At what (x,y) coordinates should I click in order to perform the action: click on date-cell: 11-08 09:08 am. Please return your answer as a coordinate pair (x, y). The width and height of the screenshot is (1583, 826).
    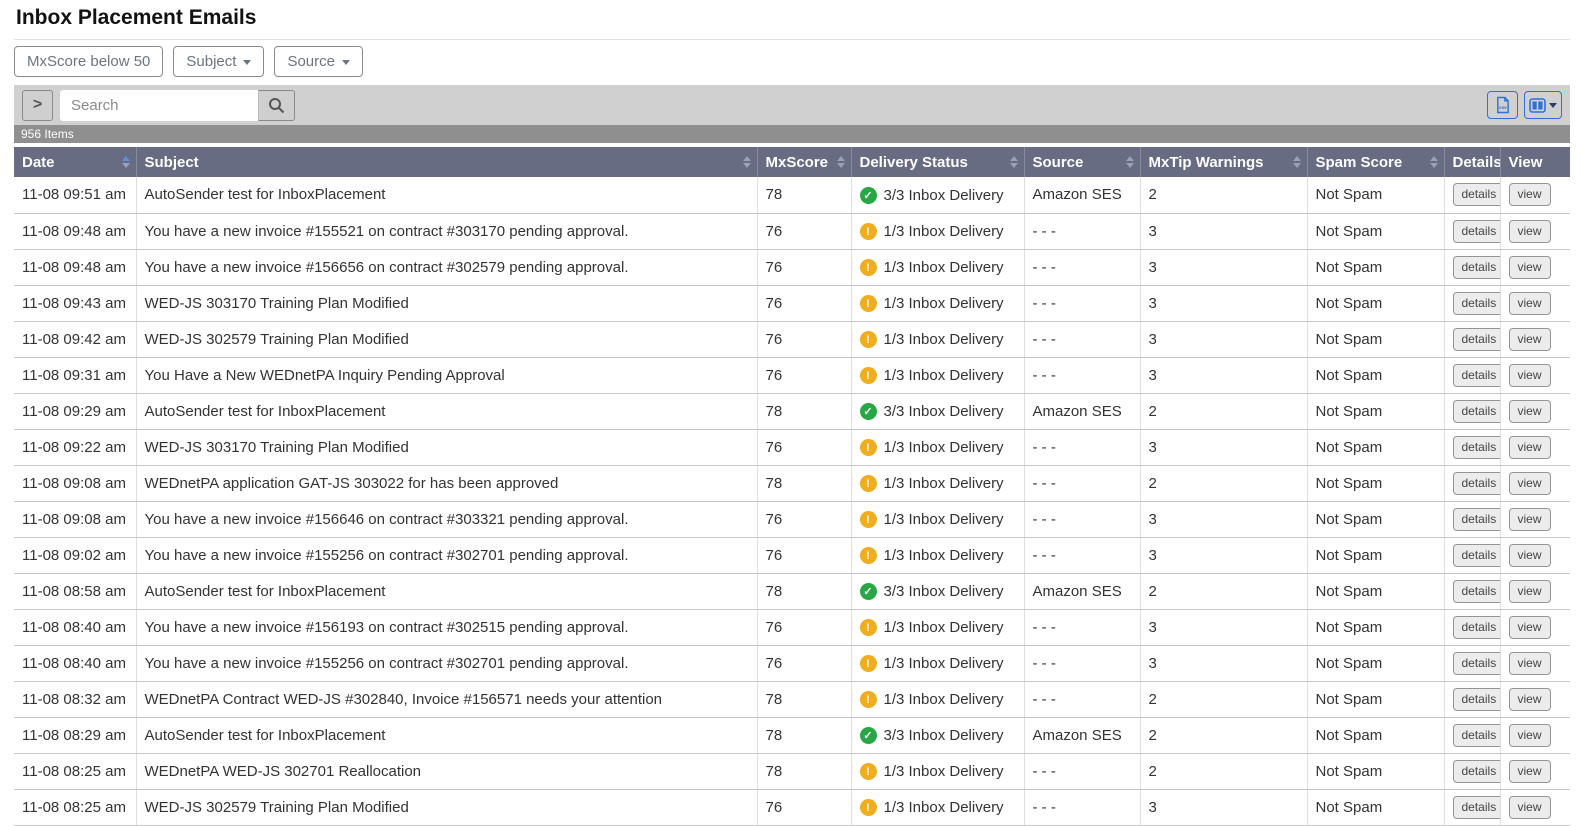
    Looking at the image, I should click on (75, 483).